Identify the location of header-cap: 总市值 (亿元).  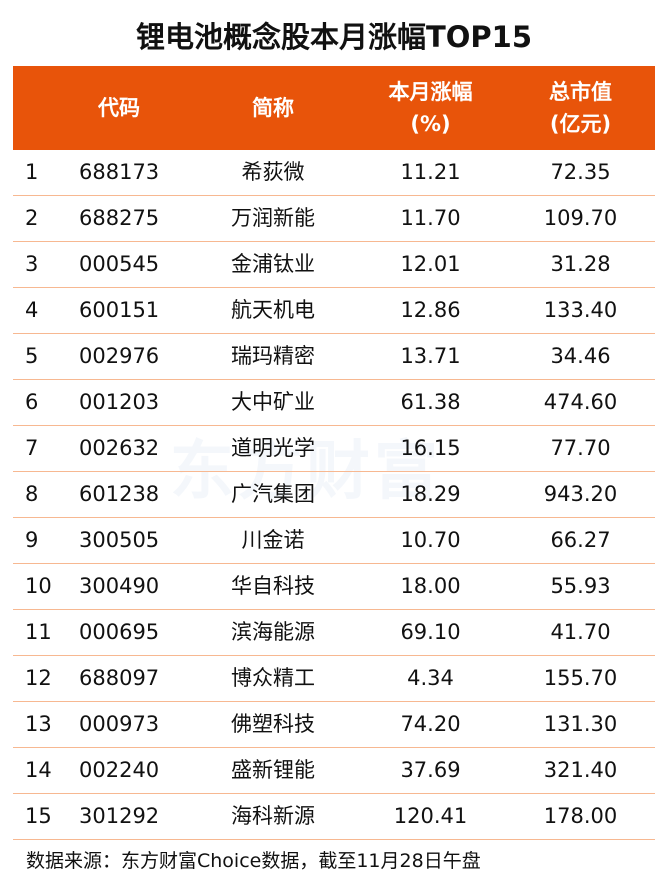
(580, 108).